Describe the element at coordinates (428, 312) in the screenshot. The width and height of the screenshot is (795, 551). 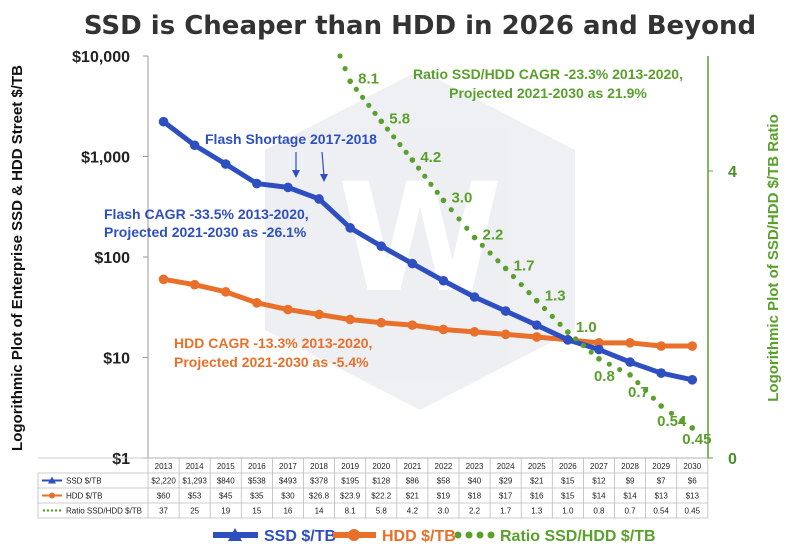
I see `series-line-hdd-tb` at that location.